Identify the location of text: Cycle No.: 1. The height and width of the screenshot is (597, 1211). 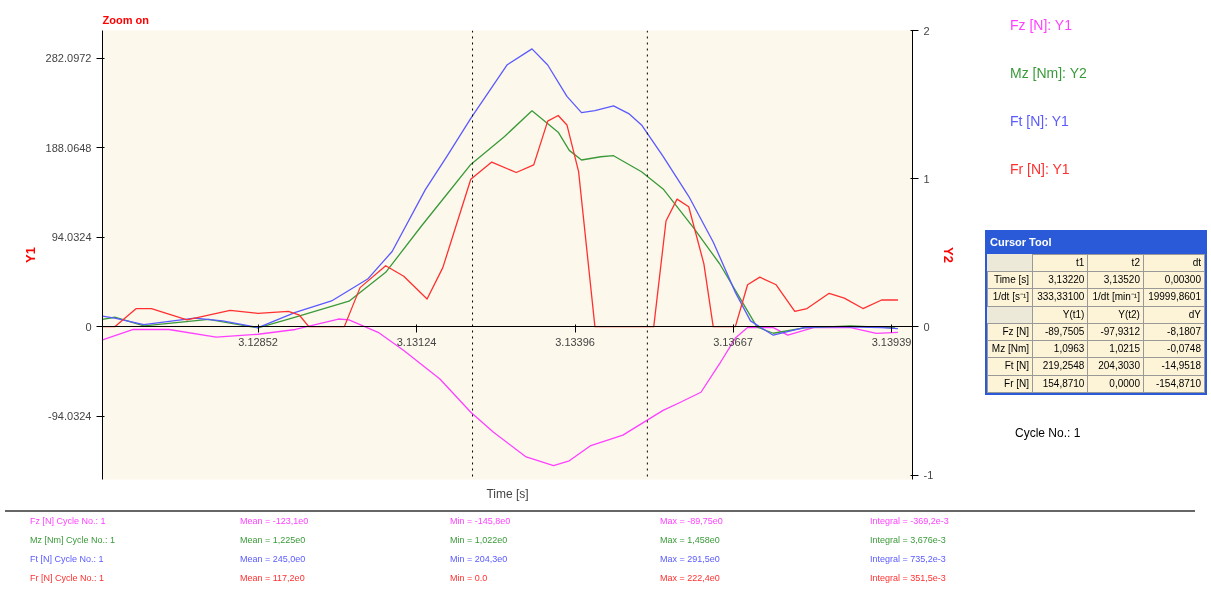
(1048, 433).